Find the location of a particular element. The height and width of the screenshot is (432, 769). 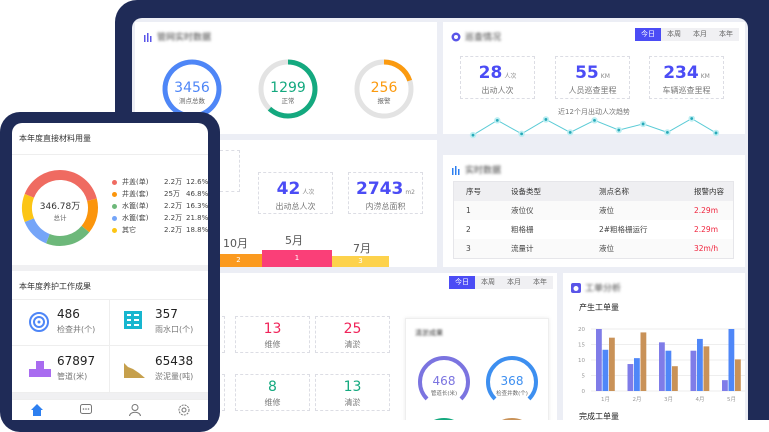

work-order-panel: 工单分析 产生工单量 0 5 10 15 20 1月 2月 3月 4月 5月 完成工单量 is located at coordinates (654, 346).